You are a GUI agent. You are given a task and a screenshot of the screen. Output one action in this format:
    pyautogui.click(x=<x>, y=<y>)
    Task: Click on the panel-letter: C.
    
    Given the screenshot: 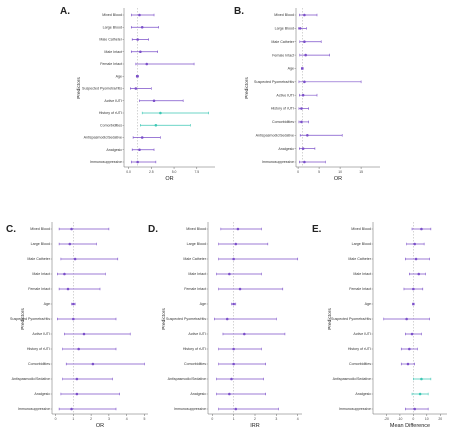 What is the action you would take?
    pyautogui.click(x=11, y=229)
    